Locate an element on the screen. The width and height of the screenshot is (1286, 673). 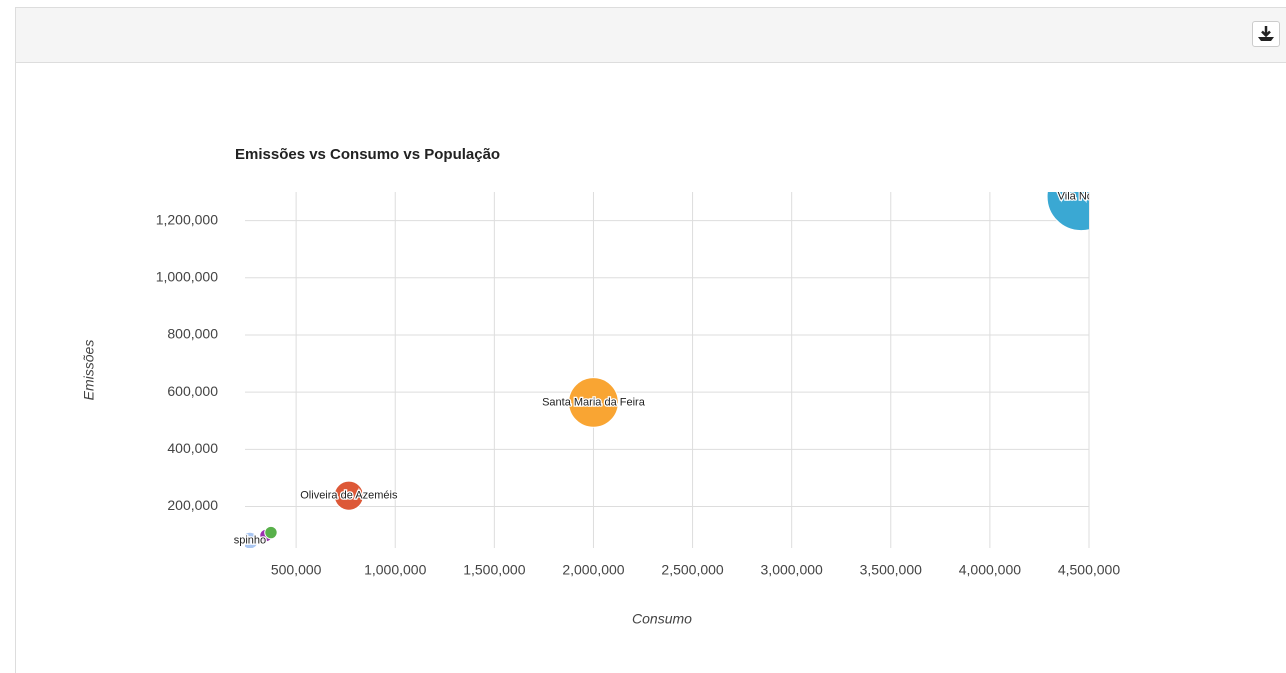
bubble-label: Santa Maria da Feira is located at coordinates (594, 402).